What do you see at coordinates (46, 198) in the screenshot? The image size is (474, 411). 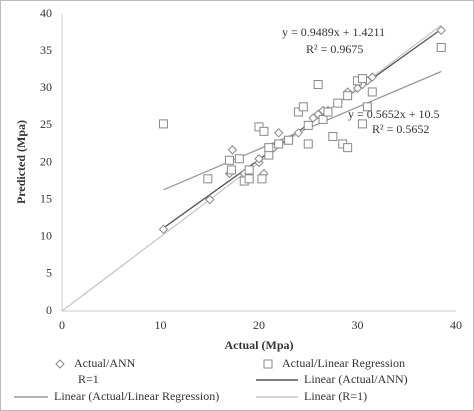 I see `y-tick-label: 15` at bounding box center [46, 198].